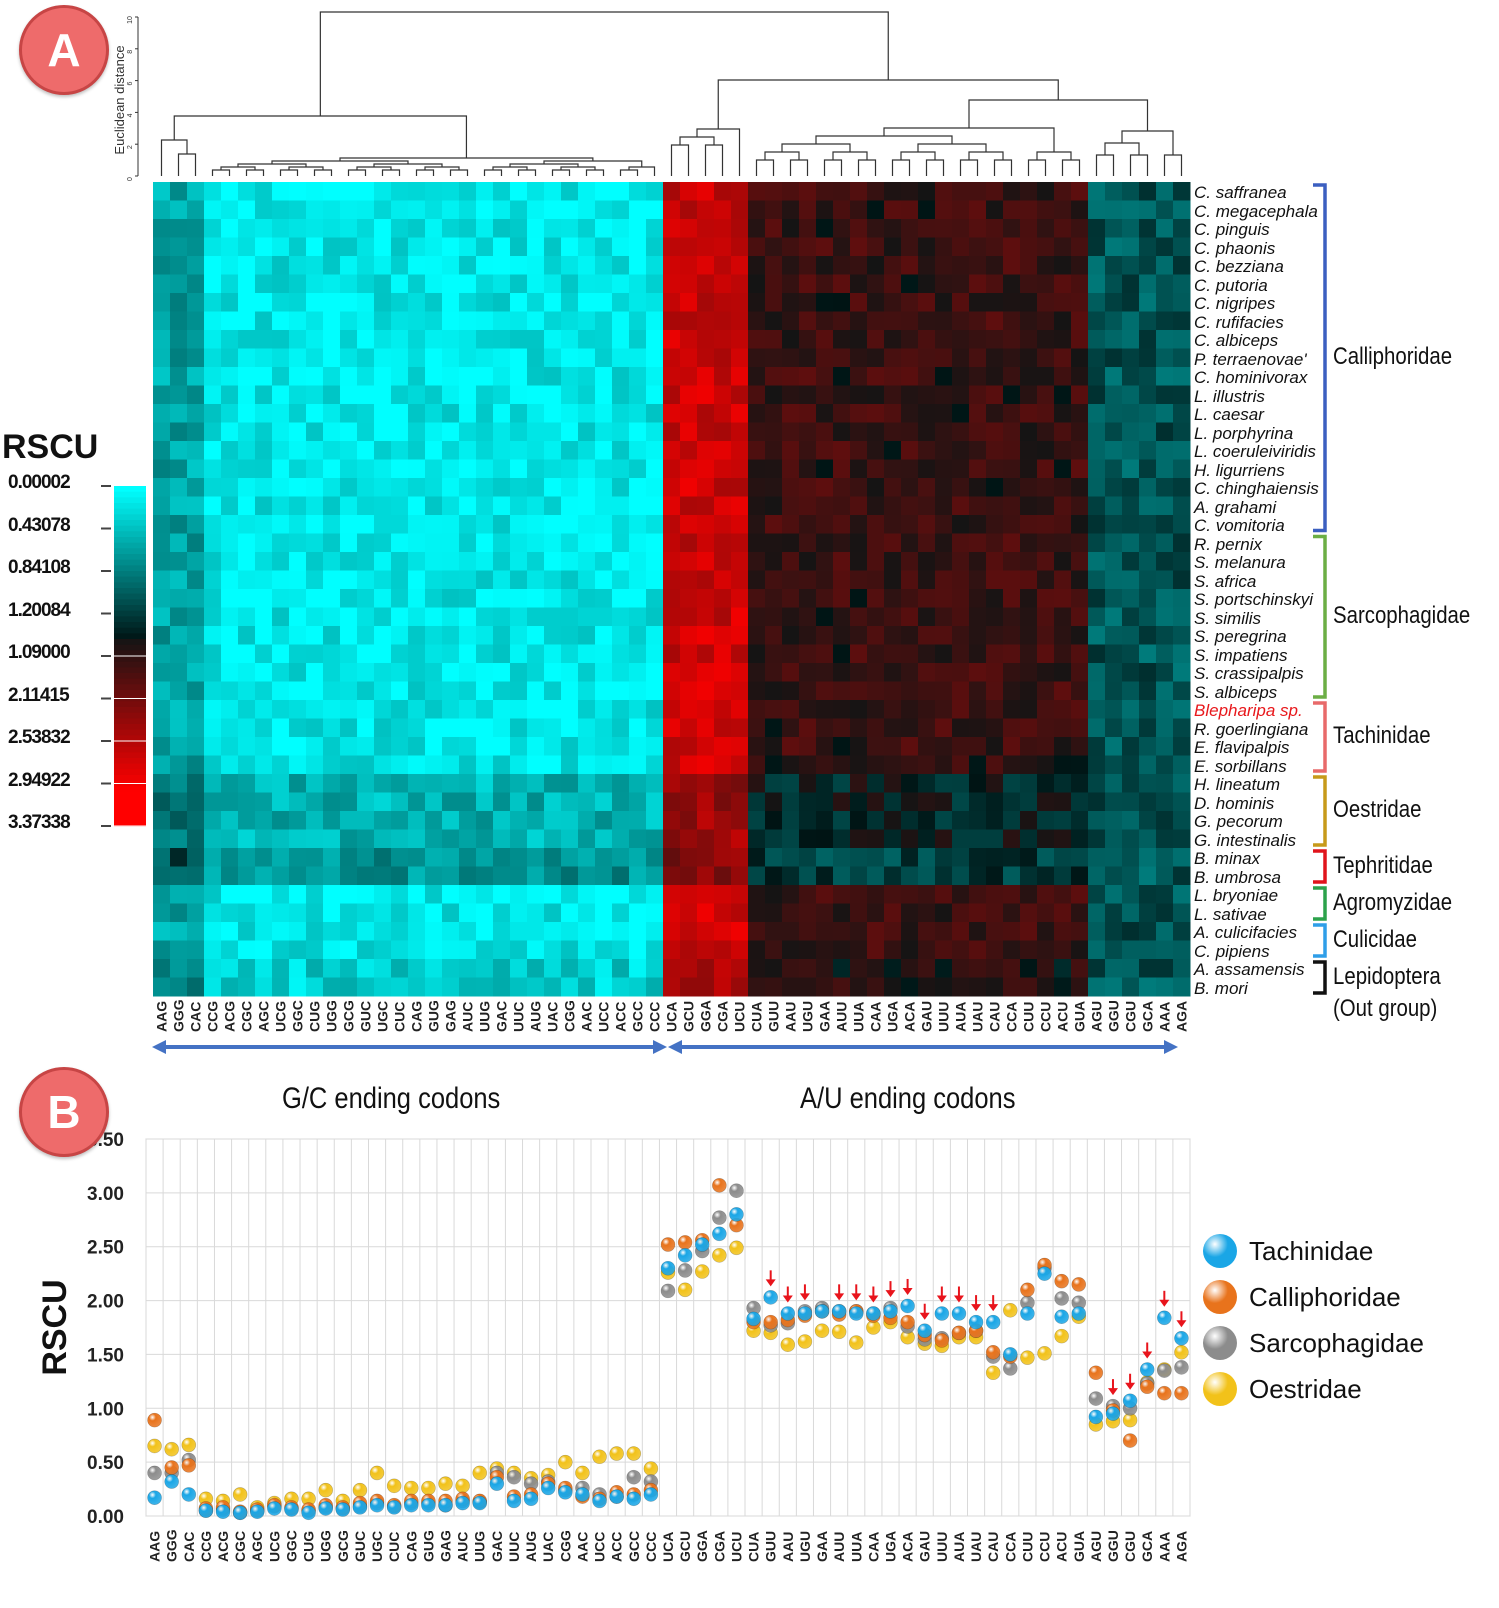  What do you see at coordinates (257, 1511) in the screenshot?
I see `data-point` at bounding box center [257, 1511].